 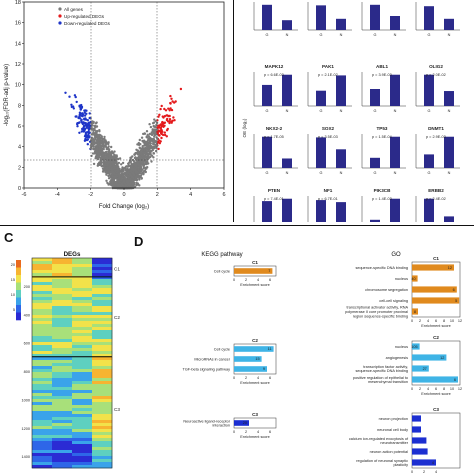 What do you see at coordinates (157, 195) in the screenshot?
I see `volcano-xtick: 2` at bounding box center [157, 195].